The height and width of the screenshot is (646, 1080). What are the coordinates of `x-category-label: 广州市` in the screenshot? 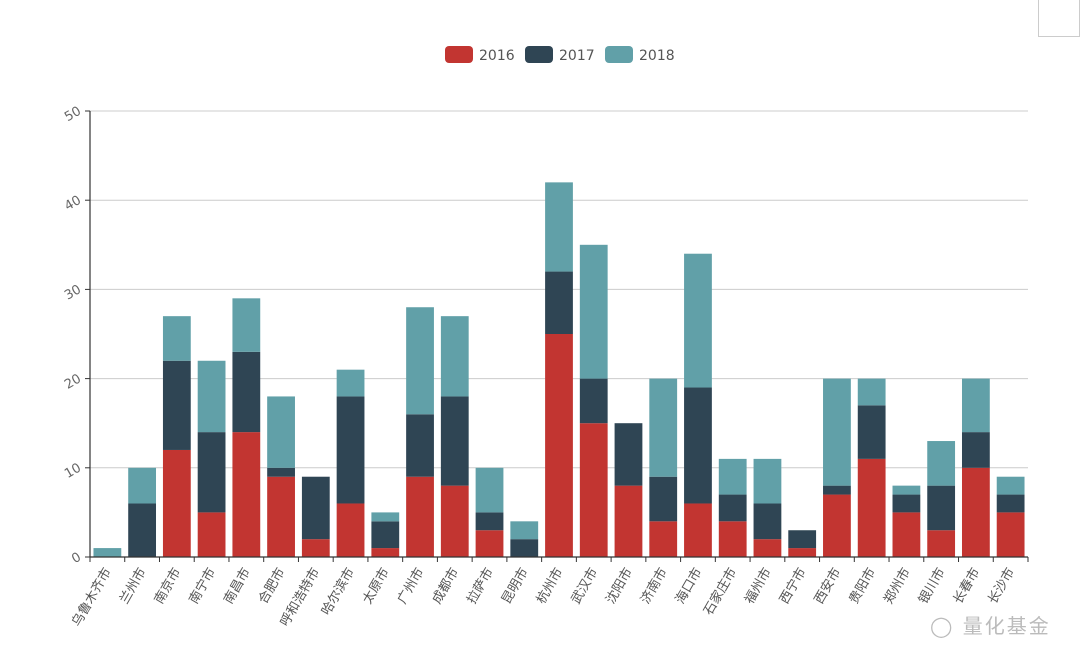 It's located at (410, 586).